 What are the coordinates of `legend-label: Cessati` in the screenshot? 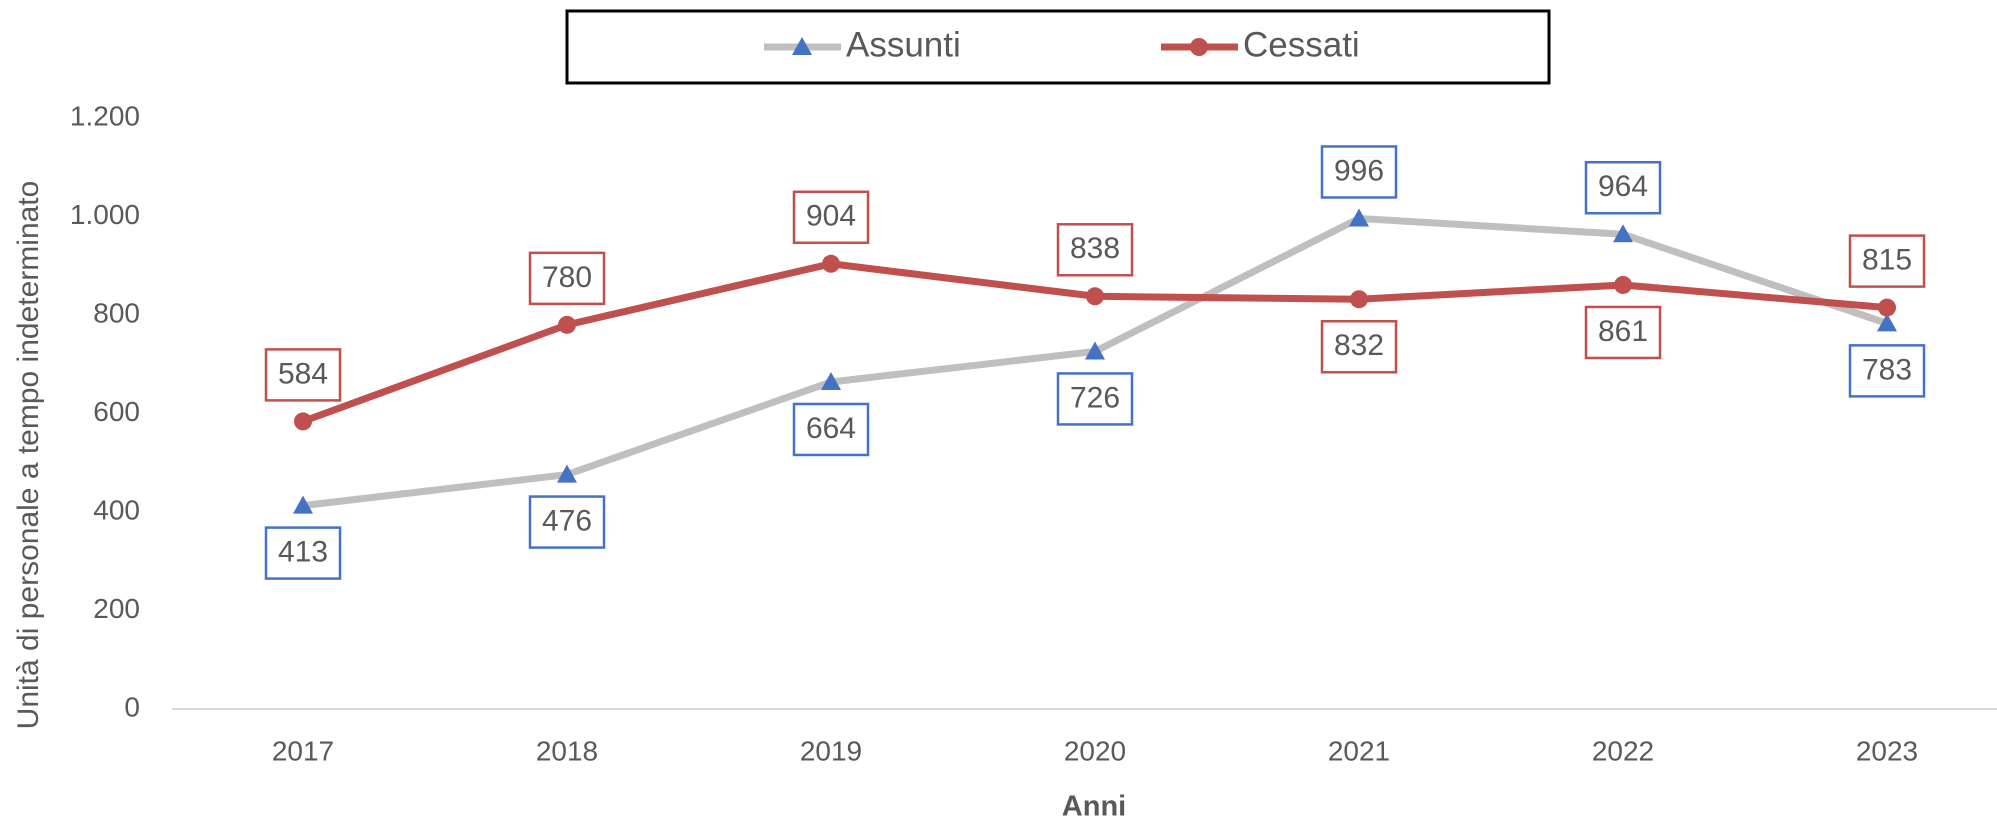 It's located at (1301, 44).